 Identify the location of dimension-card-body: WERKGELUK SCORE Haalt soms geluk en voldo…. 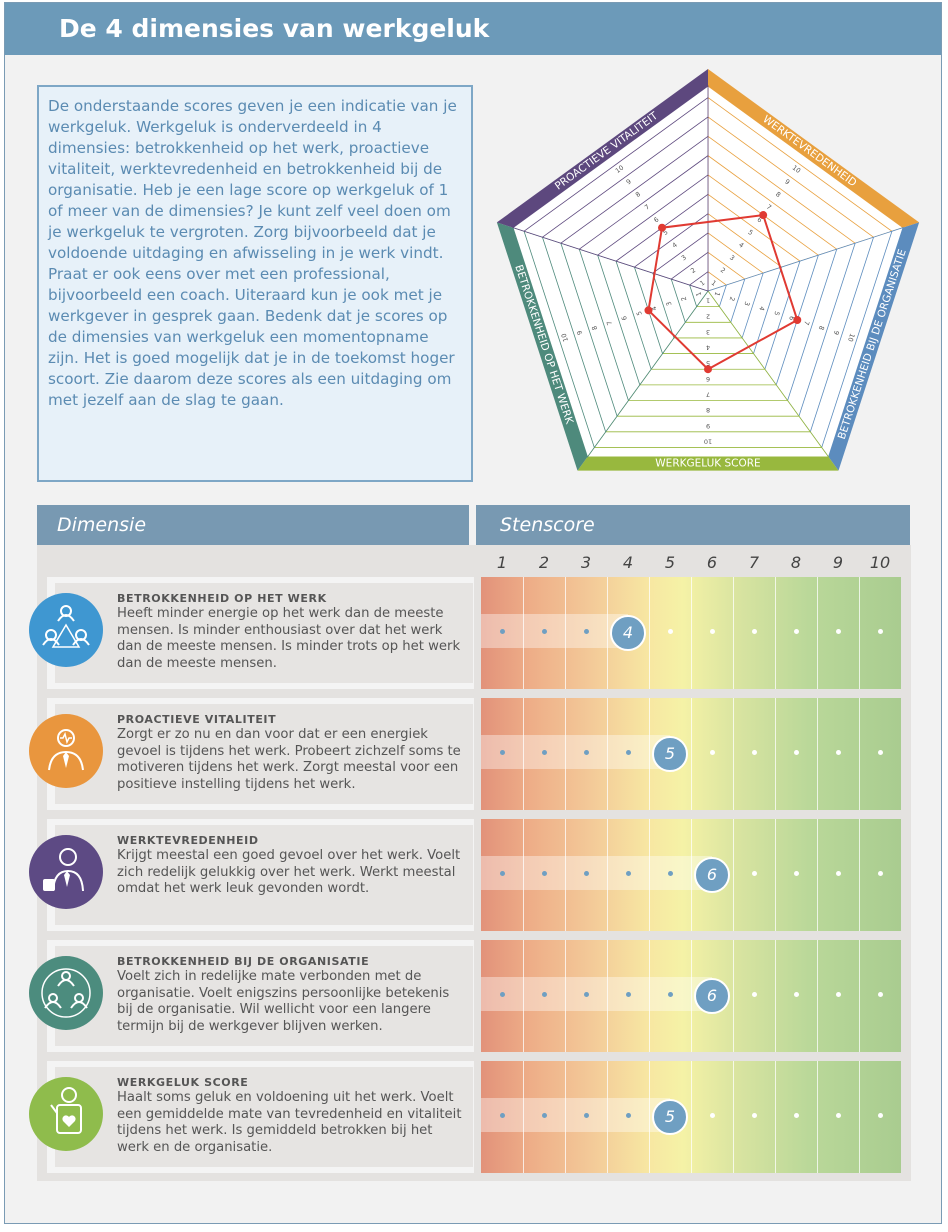
(264, 1117).